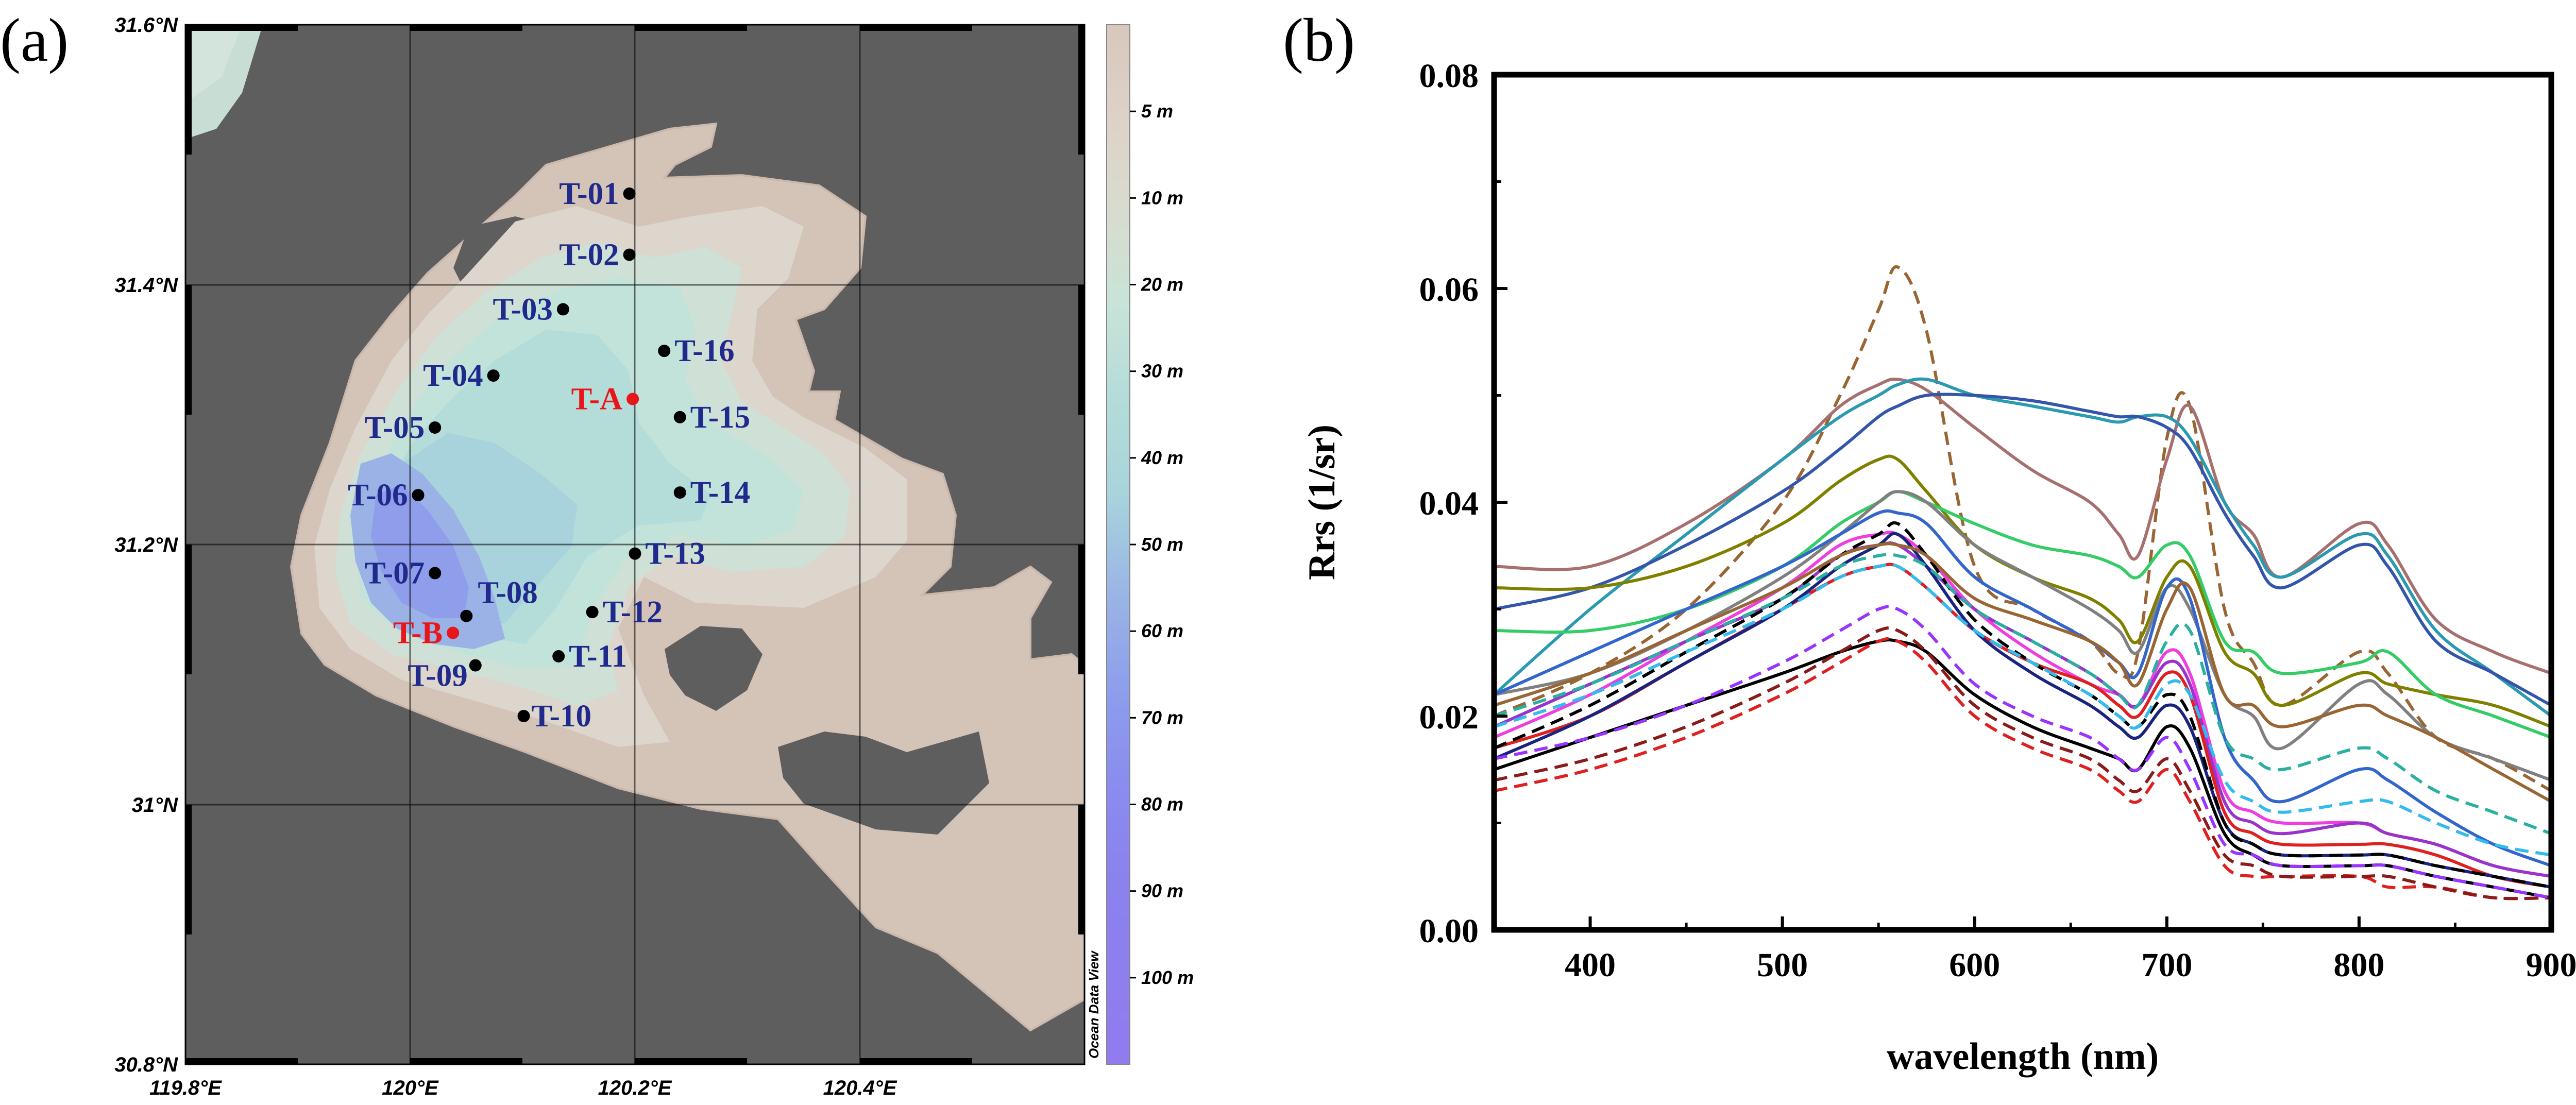 This screenshot has width=2576, height=1105. Describe the element at coordinates (146, 545) in the screenshot. I see `lat-label: 31.2°N` at that location.